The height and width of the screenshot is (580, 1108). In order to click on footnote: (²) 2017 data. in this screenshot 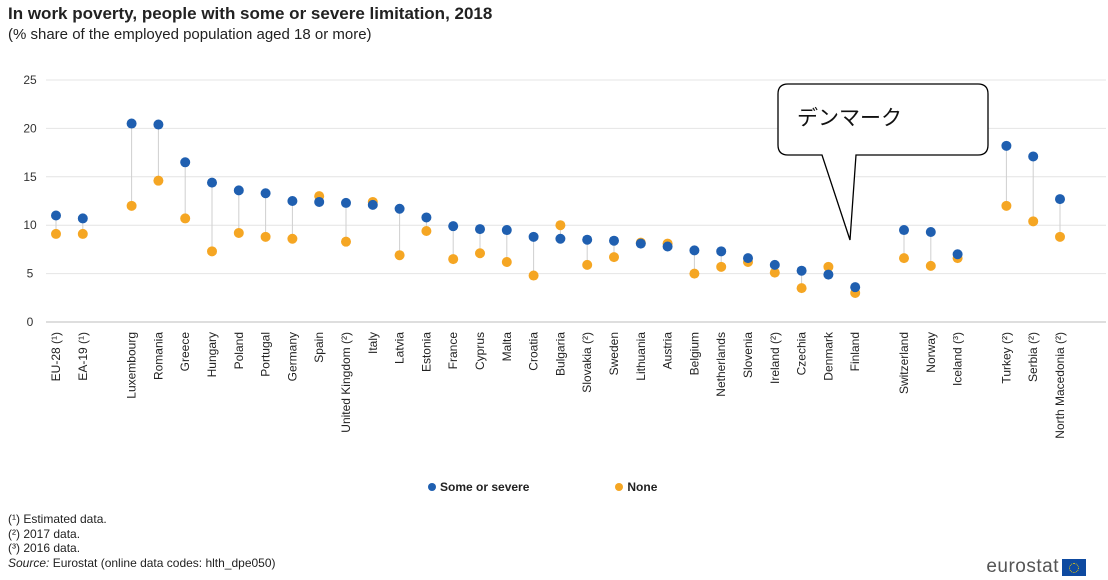, I will do `click(44, 533)`.